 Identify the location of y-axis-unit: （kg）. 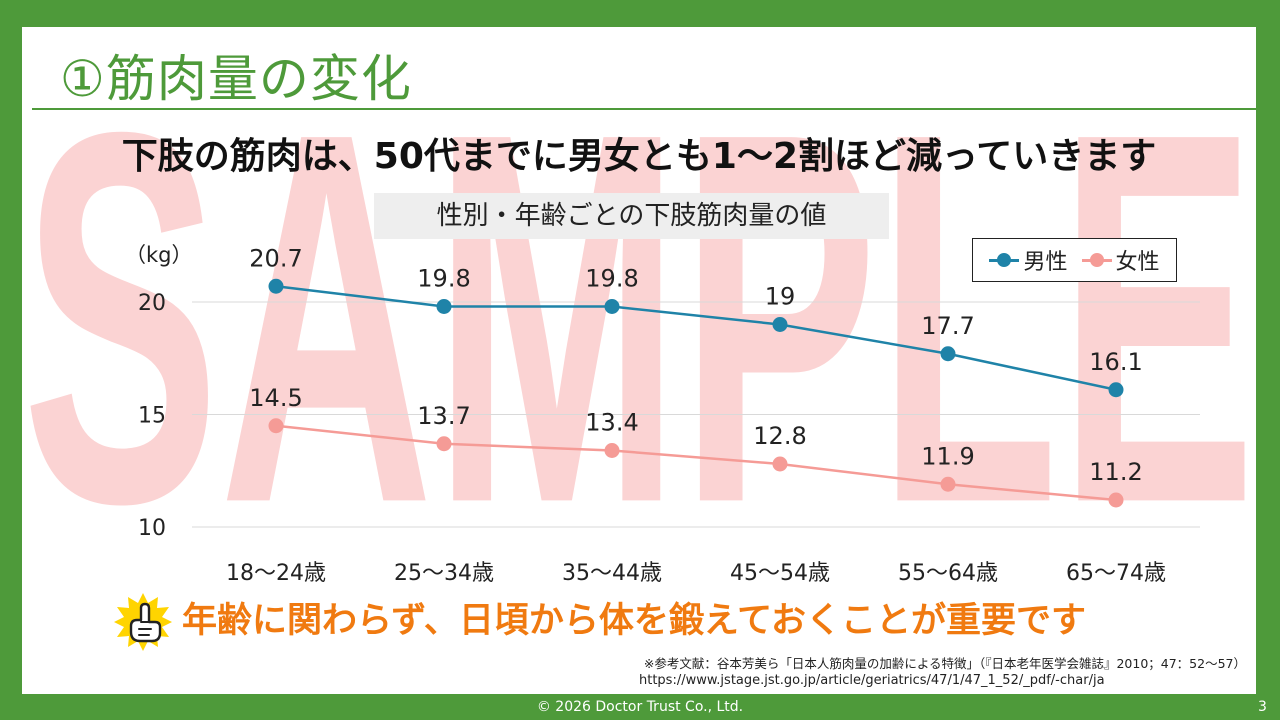
(159, 255).